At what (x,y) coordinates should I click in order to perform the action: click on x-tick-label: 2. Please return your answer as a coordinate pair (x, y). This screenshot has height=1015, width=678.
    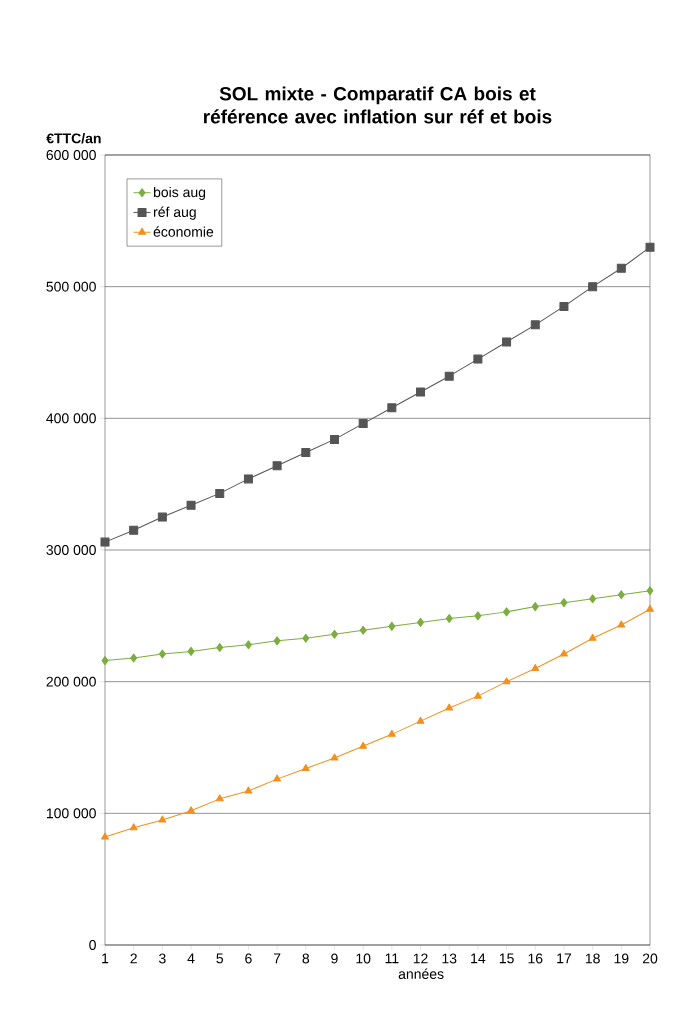
    Looking at the image, I should click on (133, 958).